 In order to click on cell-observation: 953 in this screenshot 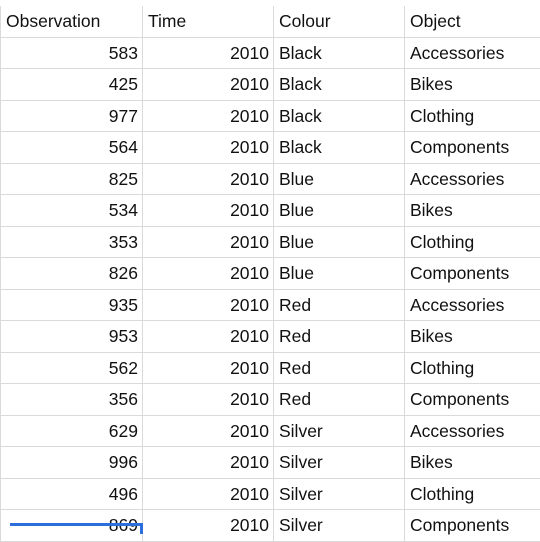, I will do `click(72, 337)`.